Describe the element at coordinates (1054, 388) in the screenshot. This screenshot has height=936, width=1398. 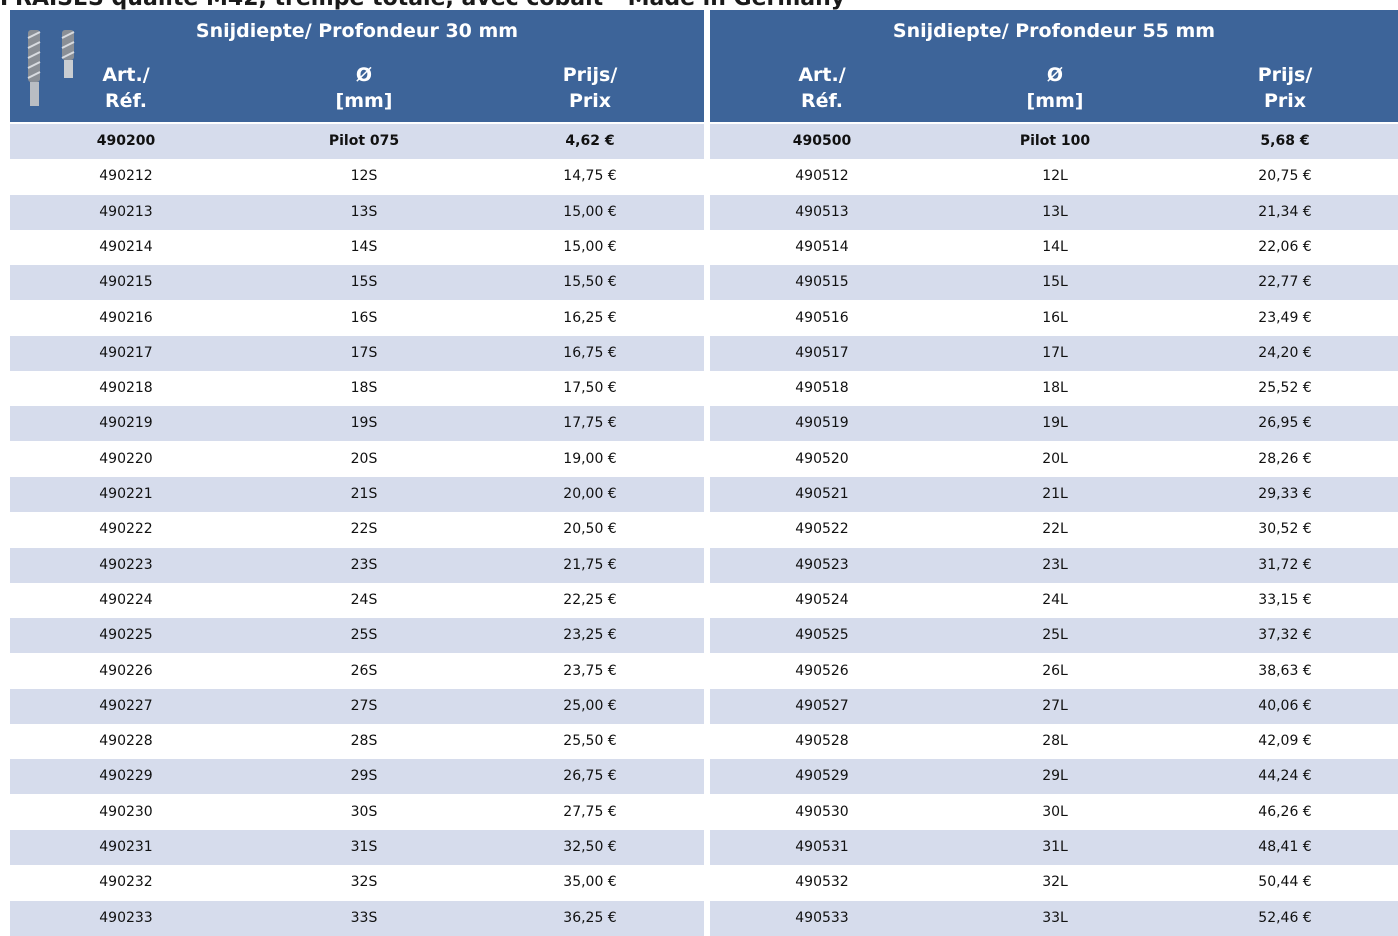
I see `table-row: 490518 18L 25,52 €` at that location.